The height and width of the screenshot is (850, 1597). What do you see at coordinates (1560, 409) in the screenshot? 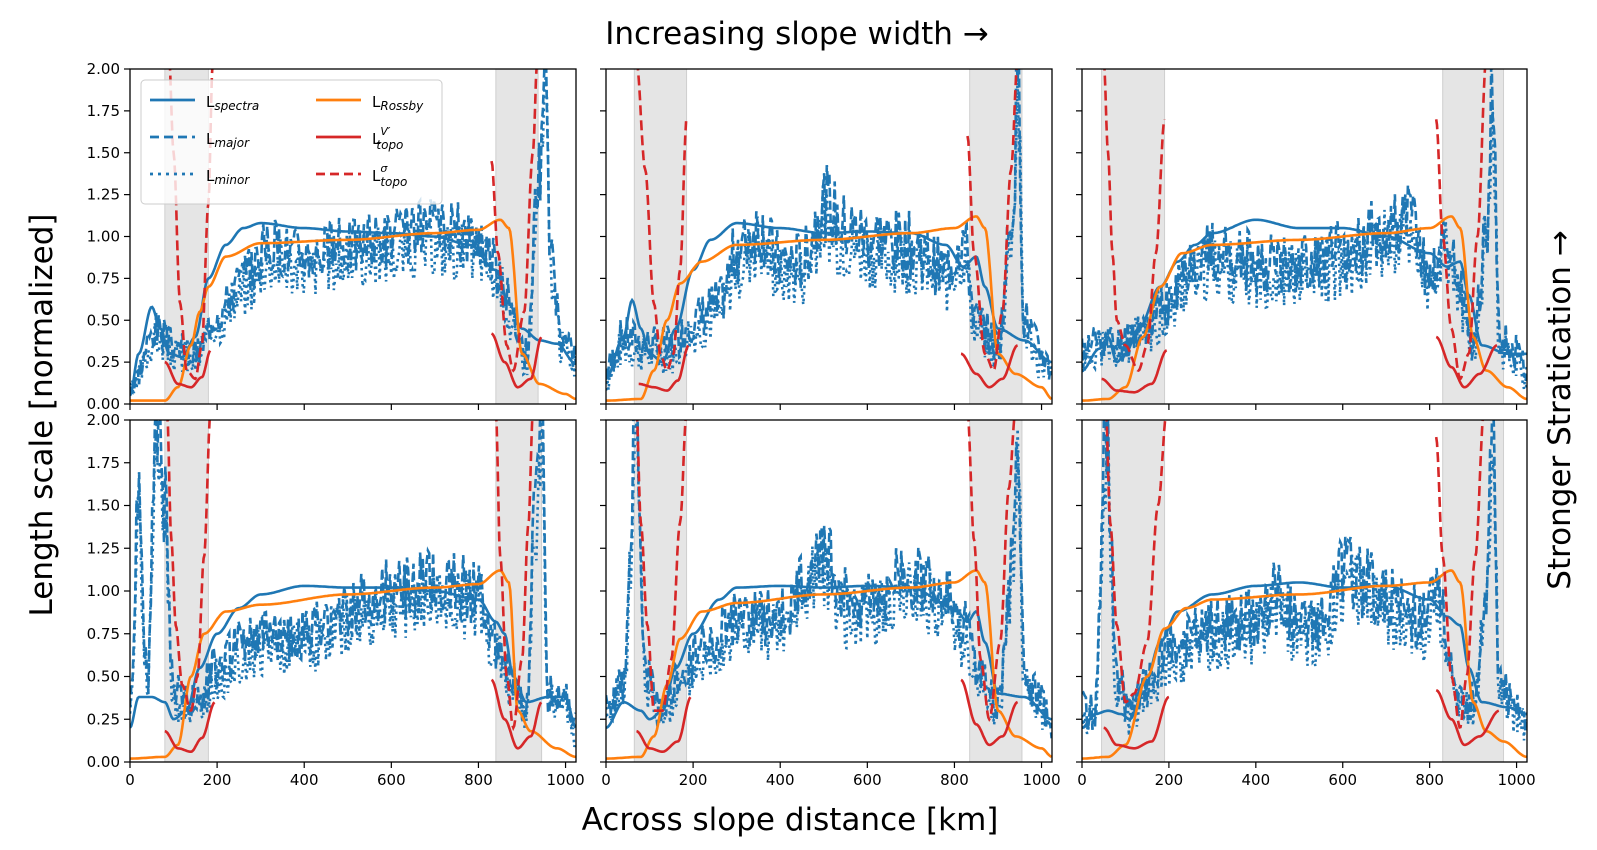
I see `right-label: Stronger Stratication →` at bounding box center [1560, 409].